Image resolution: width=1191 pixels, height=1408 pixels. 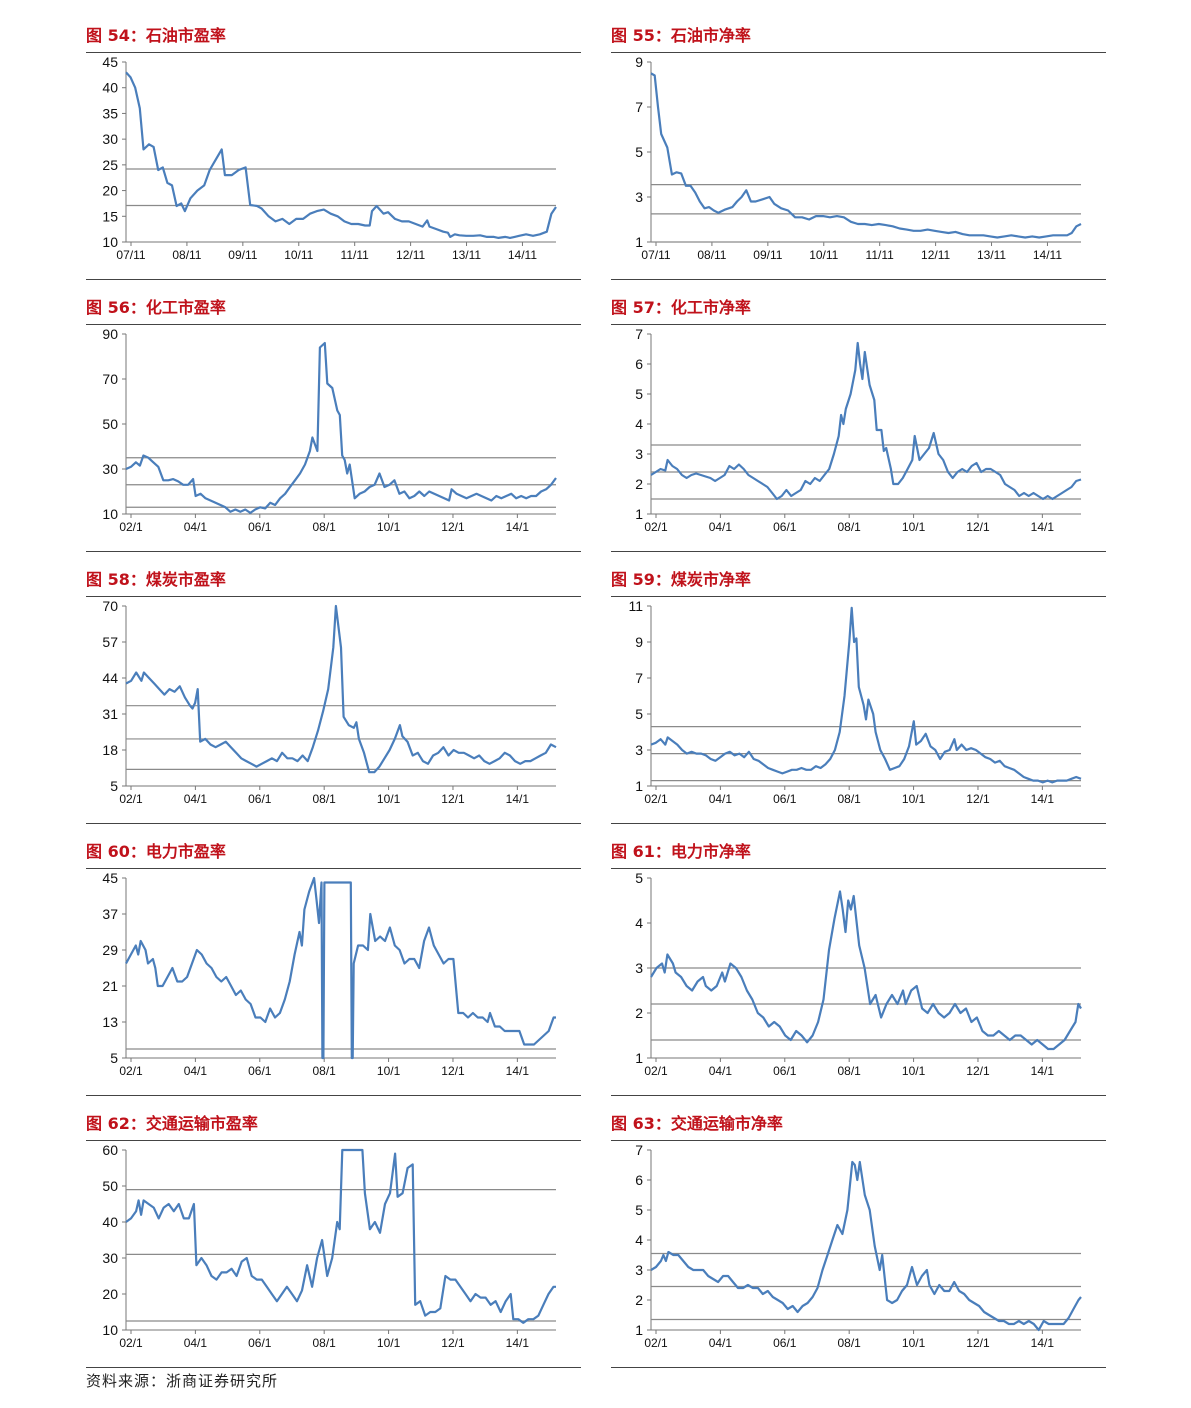 I want to click on chart-svg: 5 18 31 44 57 70 02/1 04/1 06/1 08/1 10/1 12/1 14/1, so click(x=329, y=702).